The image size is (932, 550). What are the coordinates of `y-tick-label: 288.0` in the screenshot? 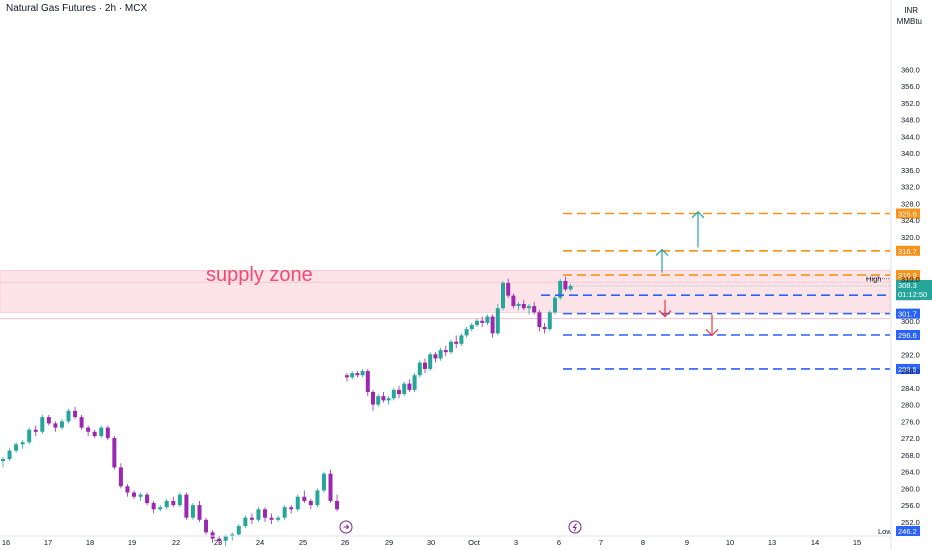 It's located at (910, 371).